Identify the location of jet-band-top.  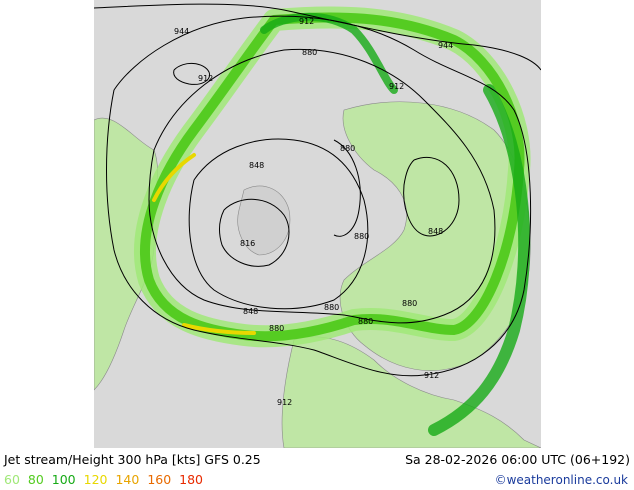
(329, 53).